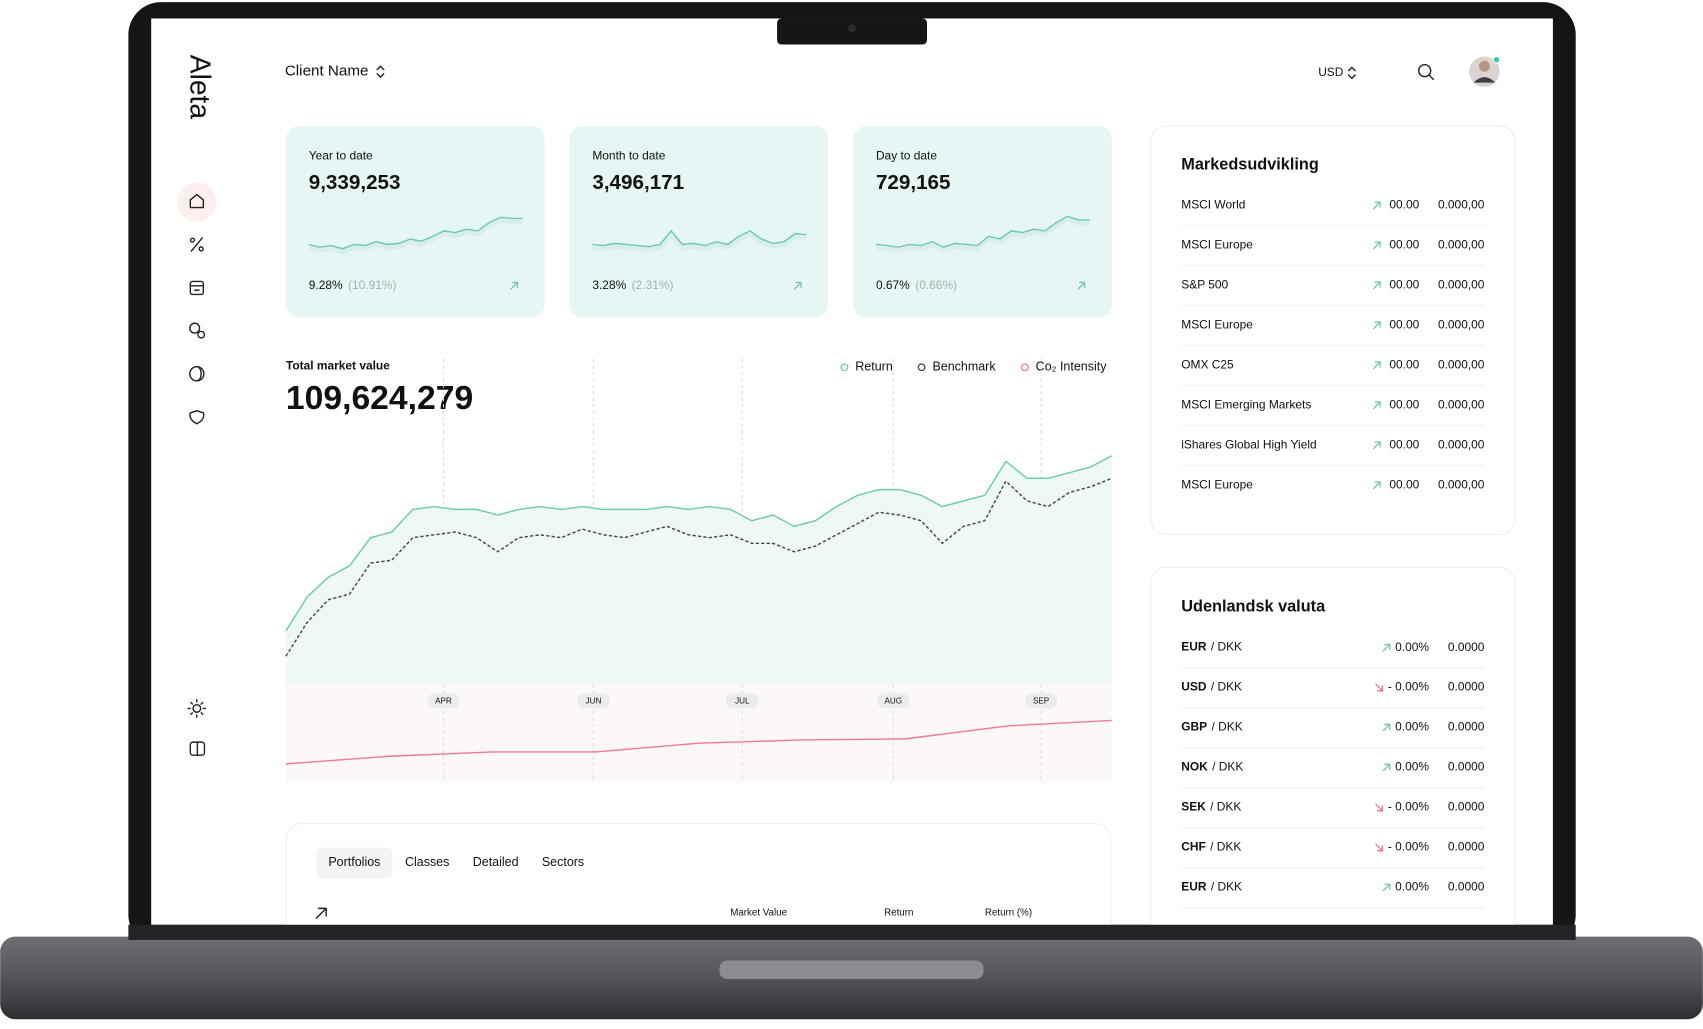 Image resolution: width=1703 pixels, height=1029 pixels. Describe the element at coordinates (197, 748) in the screenshot. I see `layout-toggle` at that location.